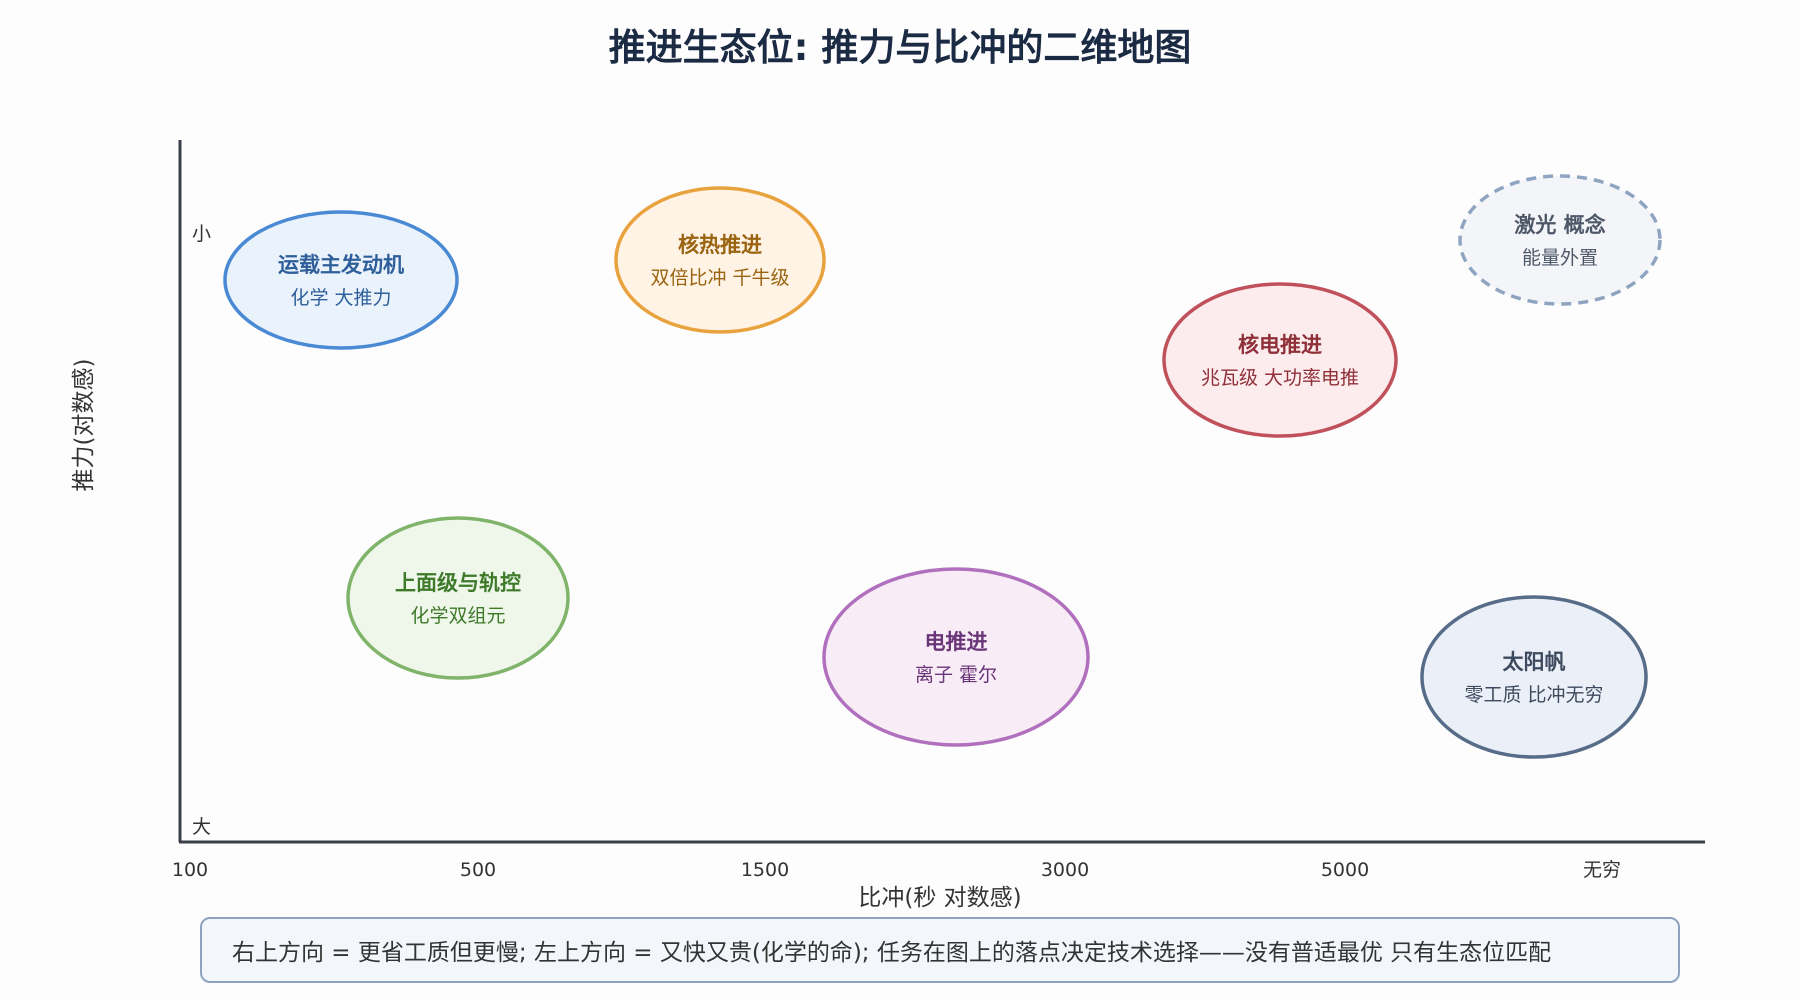  Describe the element at coordinates (719, 278) in the screenshot. I see `region-nuclear-thermal-subtitle: 双倍比冲 千牛级` at that location.